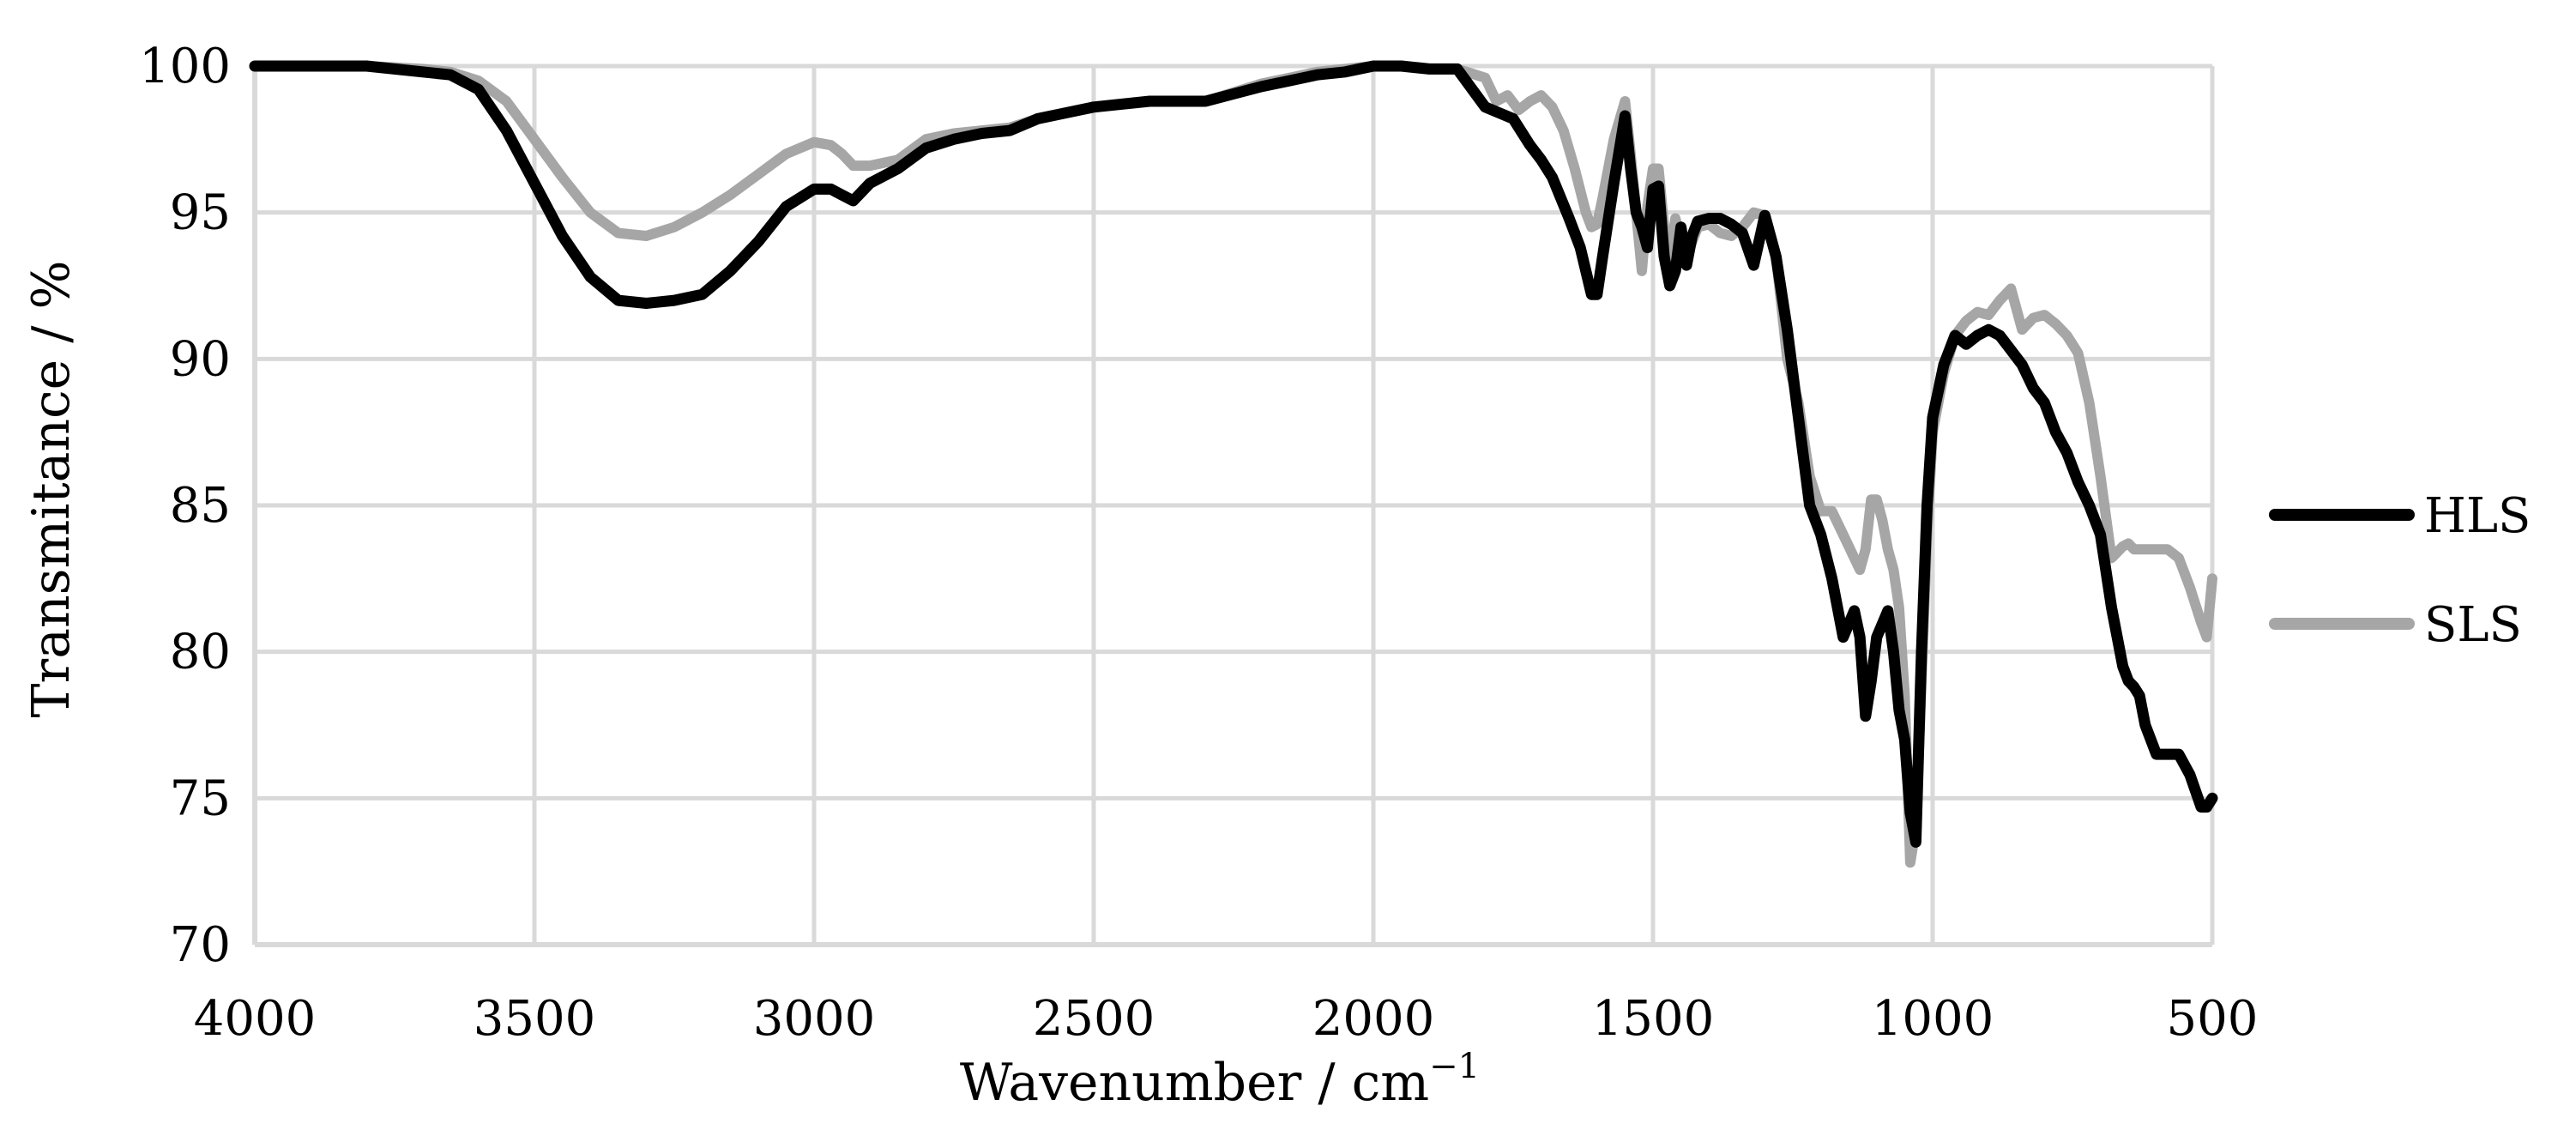  I want to click on y-tick-label: 70, so click(200, 945).